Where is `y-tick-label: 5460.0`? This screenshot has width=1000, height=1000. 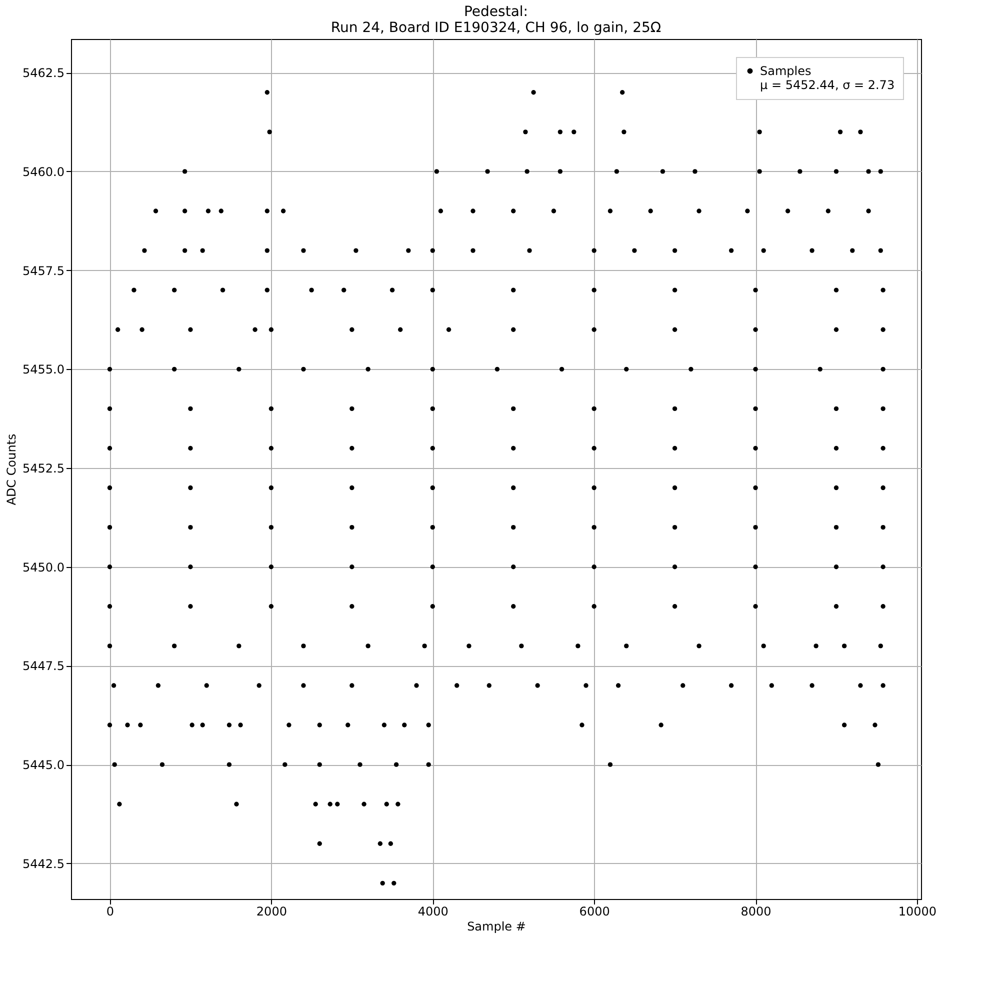
y-tick-label: 5460.0 is located at coordinates (43, 171).